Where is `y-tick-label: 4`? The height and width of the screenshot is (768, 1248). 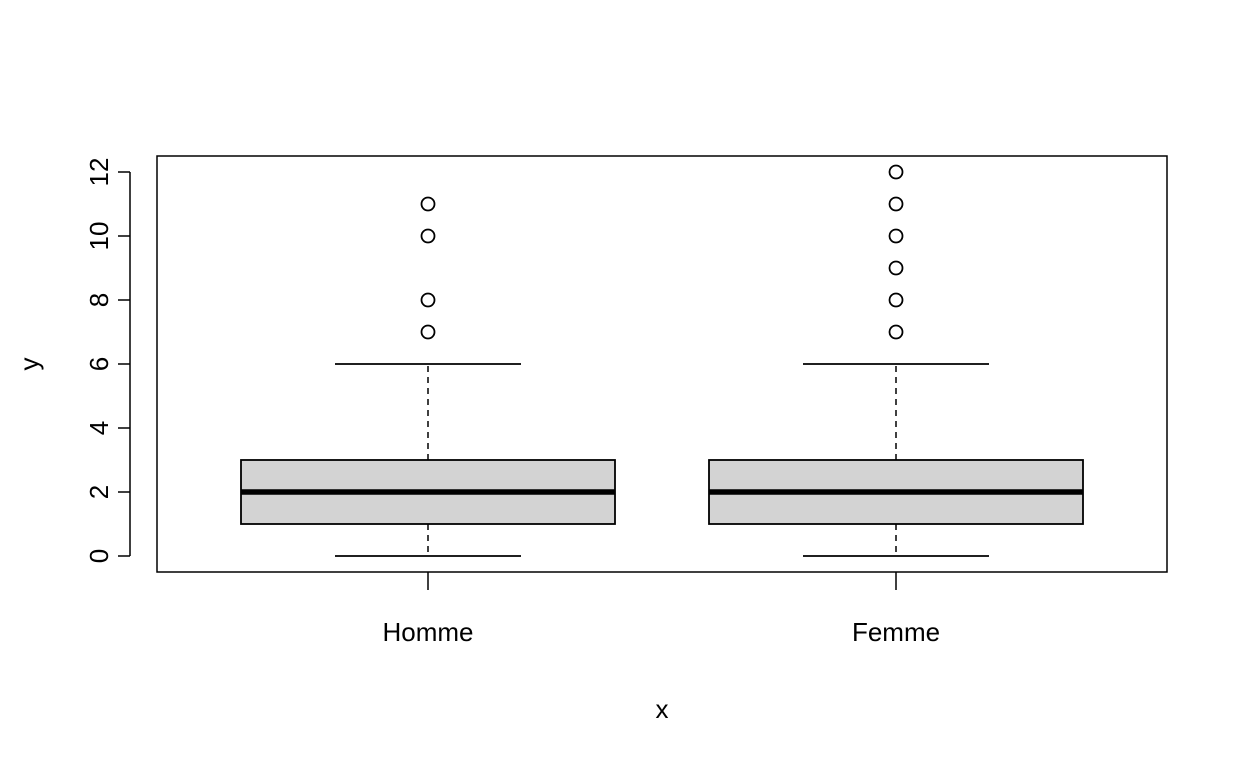 y-tick-label: 4 is located at coordinates (99, 428).